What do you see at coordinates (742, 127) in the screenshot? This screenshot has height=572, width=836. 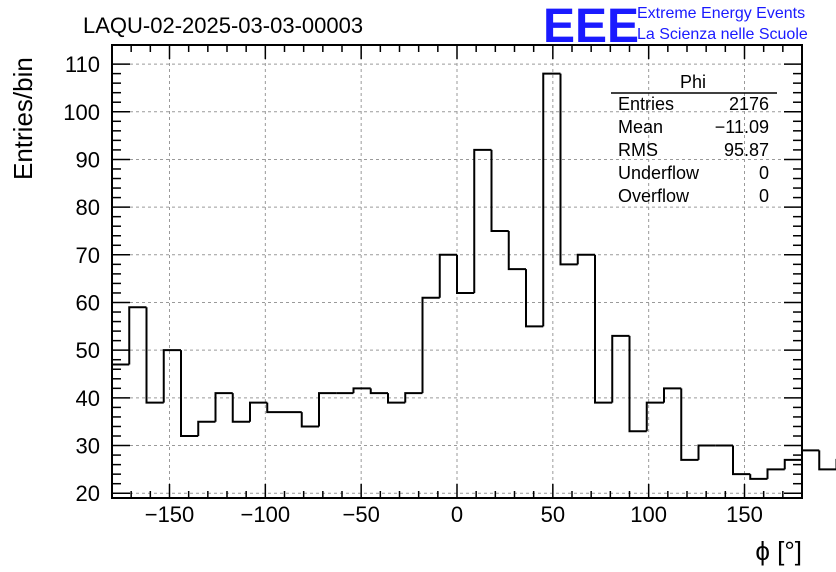 I see `stats-value-1: −11.09` at bounding box center [742, 127].